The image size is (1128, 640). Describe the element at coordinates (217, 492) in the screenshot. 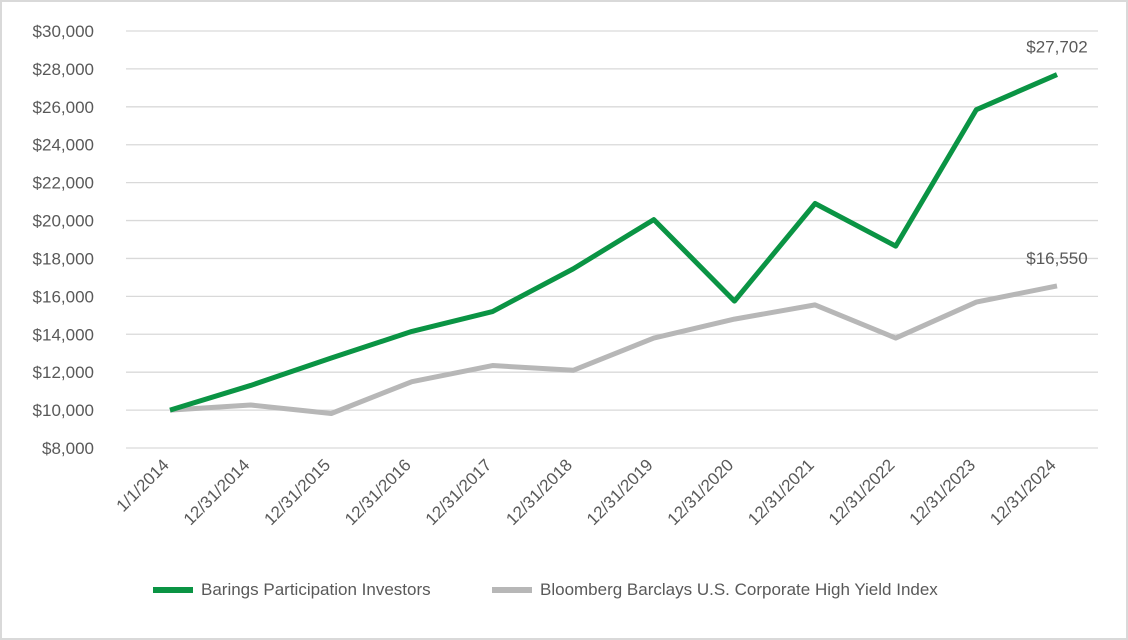

I see `x-tick-label: 12/31/2014` at that location.